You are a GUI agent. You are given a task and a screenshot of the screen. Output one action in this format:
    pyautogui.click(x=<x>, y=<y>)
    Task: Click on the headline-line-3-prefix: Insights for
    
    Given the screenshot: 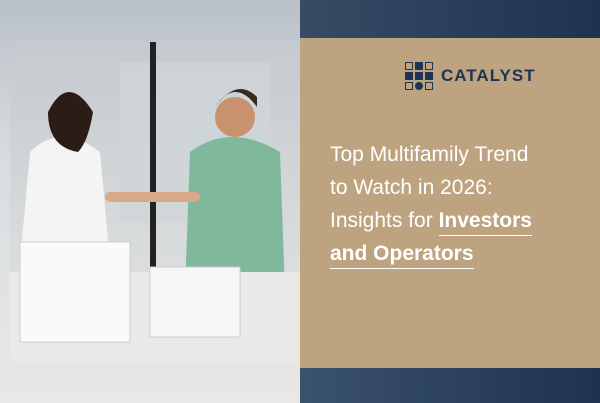 What is the action you would take?
    pyautogui.click(x=384, y=220)
    